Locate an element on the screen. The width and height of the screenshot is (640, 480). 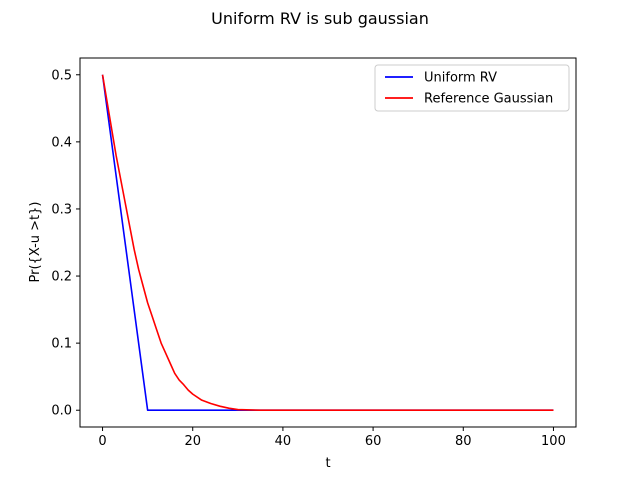
y-axis-label: Pr({X-u >t}) is located at coordinates (35, 242).